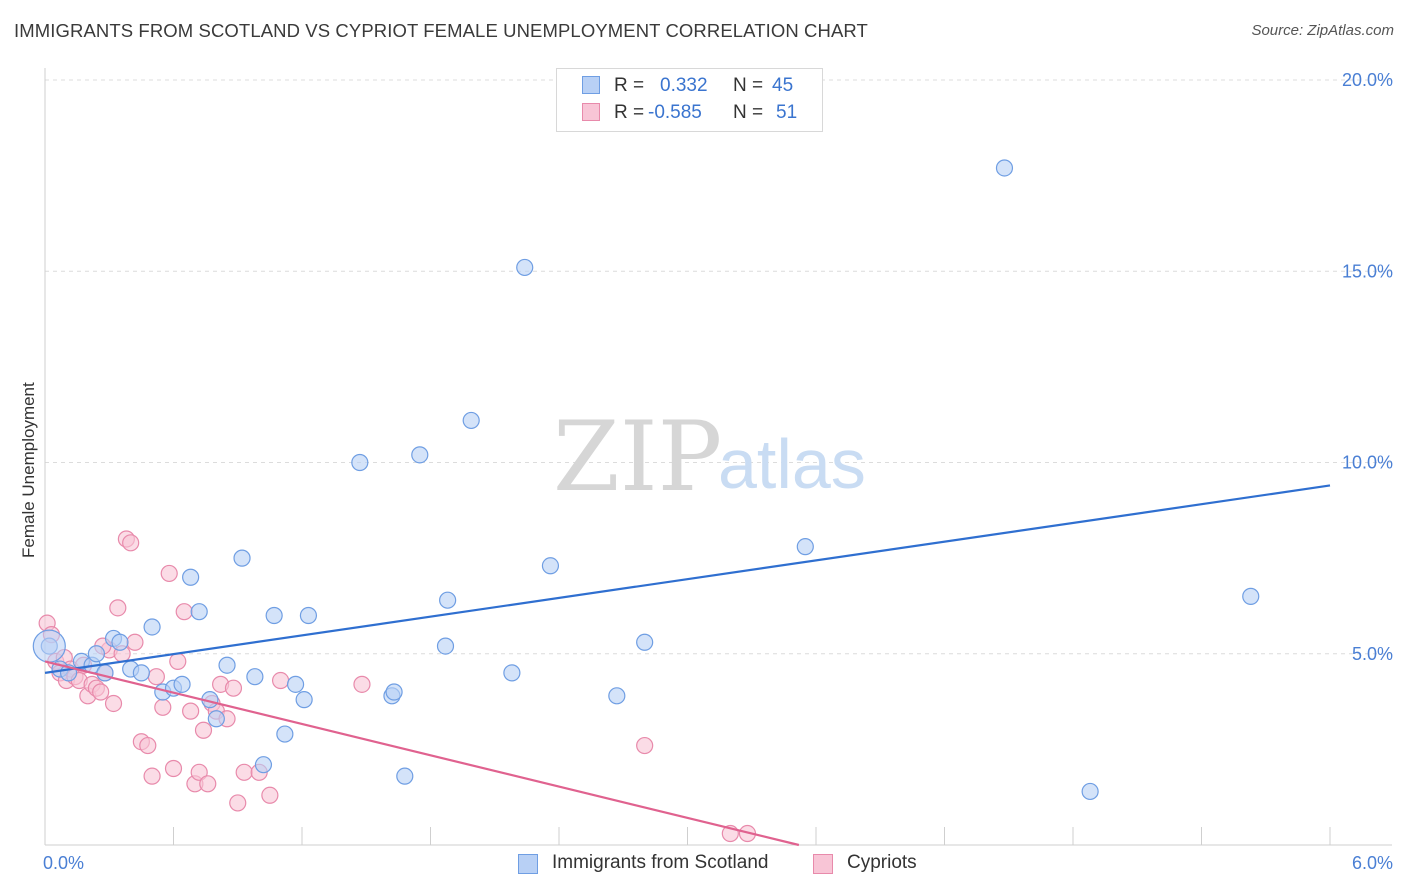 The width and height of the screenshot is (1406, 892). What do you see at coordinates (783, 85) in the screenshot?
I see `legend-n-value: 45` at bounding box center [783, 85].